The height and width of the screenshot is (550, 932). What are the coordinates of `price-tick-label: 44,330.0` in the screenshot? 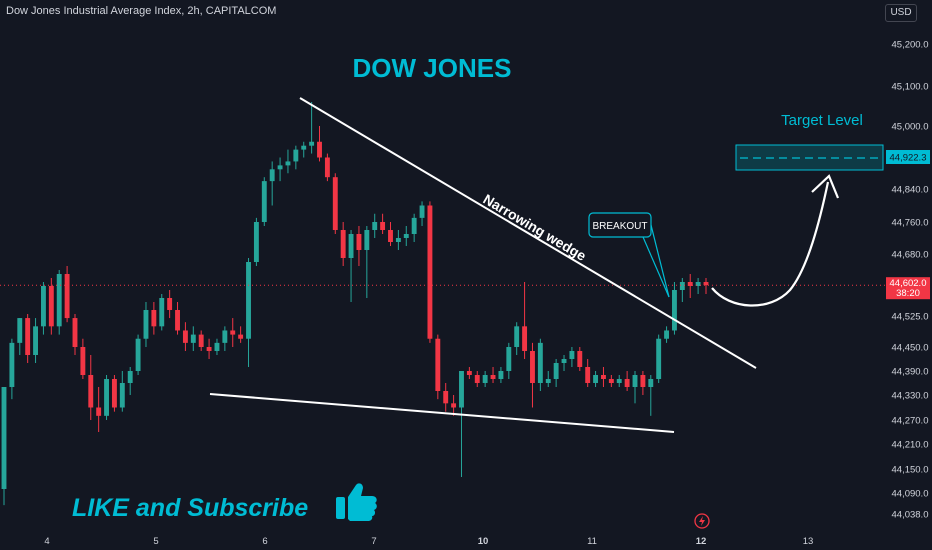 It's located at (910, 396).